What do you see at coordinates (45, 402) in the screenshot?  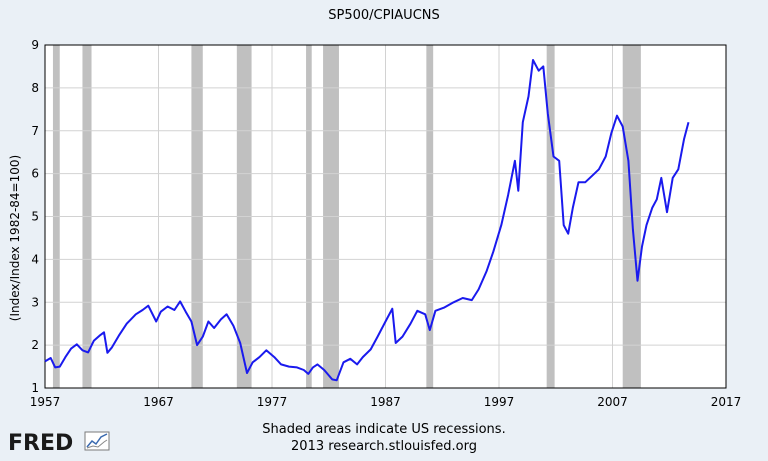 I see `x-tick-label: 1957` at bounding box center [45, 402].